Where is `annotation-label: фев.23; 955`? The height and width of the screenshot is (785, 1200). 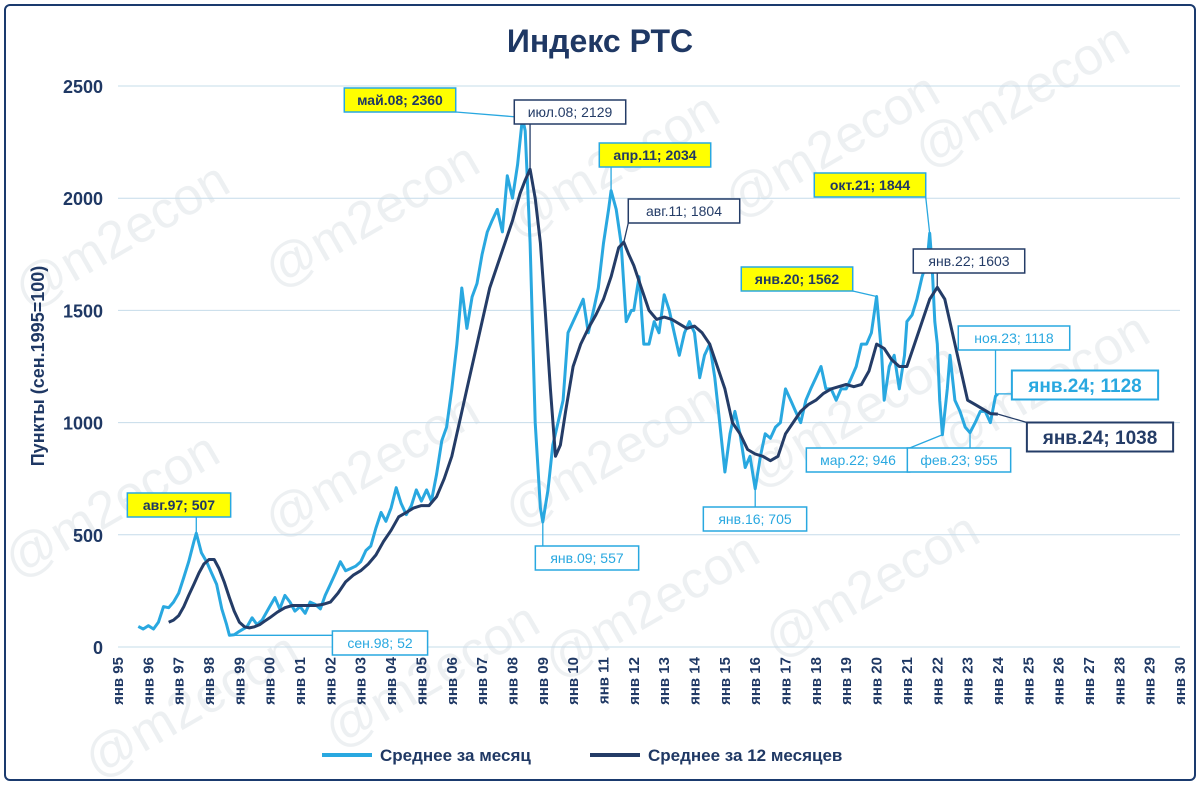 annotation-label: фев.23; 955 is located at coordinates (959, 460).